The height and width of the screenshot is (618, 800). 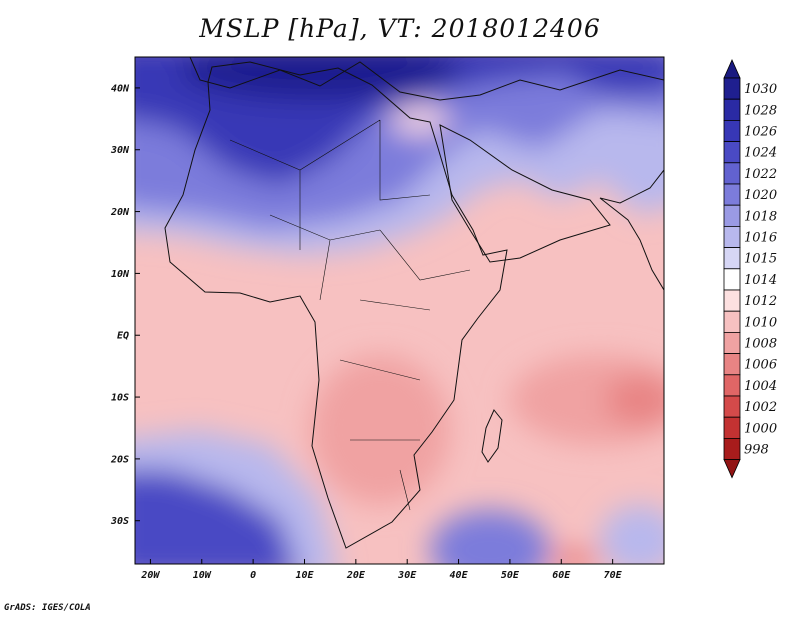 I want to click on colorbar-label: 1014, so click(x=760, y=280).